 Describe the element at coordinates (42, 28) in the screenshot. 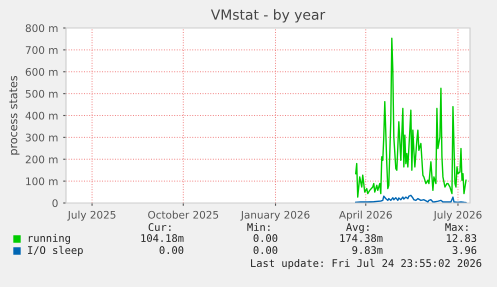

I see `y-tick-label: 800 m` at that location.